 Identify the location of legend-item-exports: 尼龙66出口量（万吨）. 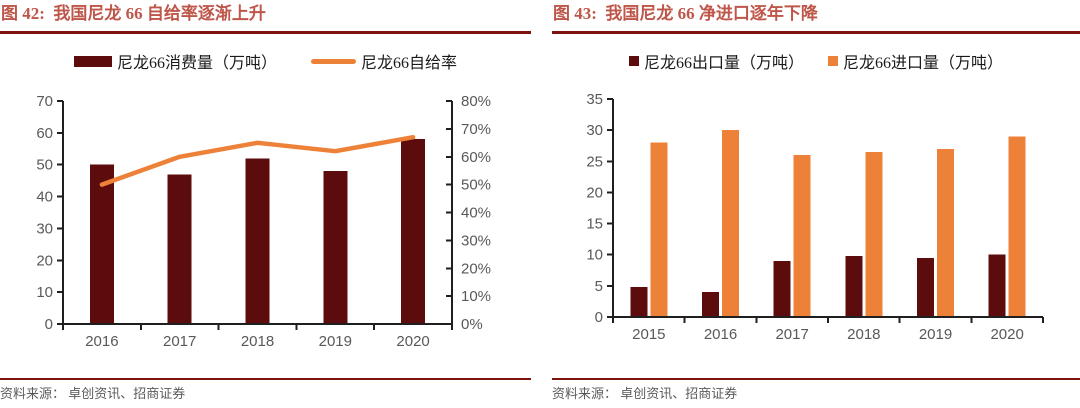
(716, 61).